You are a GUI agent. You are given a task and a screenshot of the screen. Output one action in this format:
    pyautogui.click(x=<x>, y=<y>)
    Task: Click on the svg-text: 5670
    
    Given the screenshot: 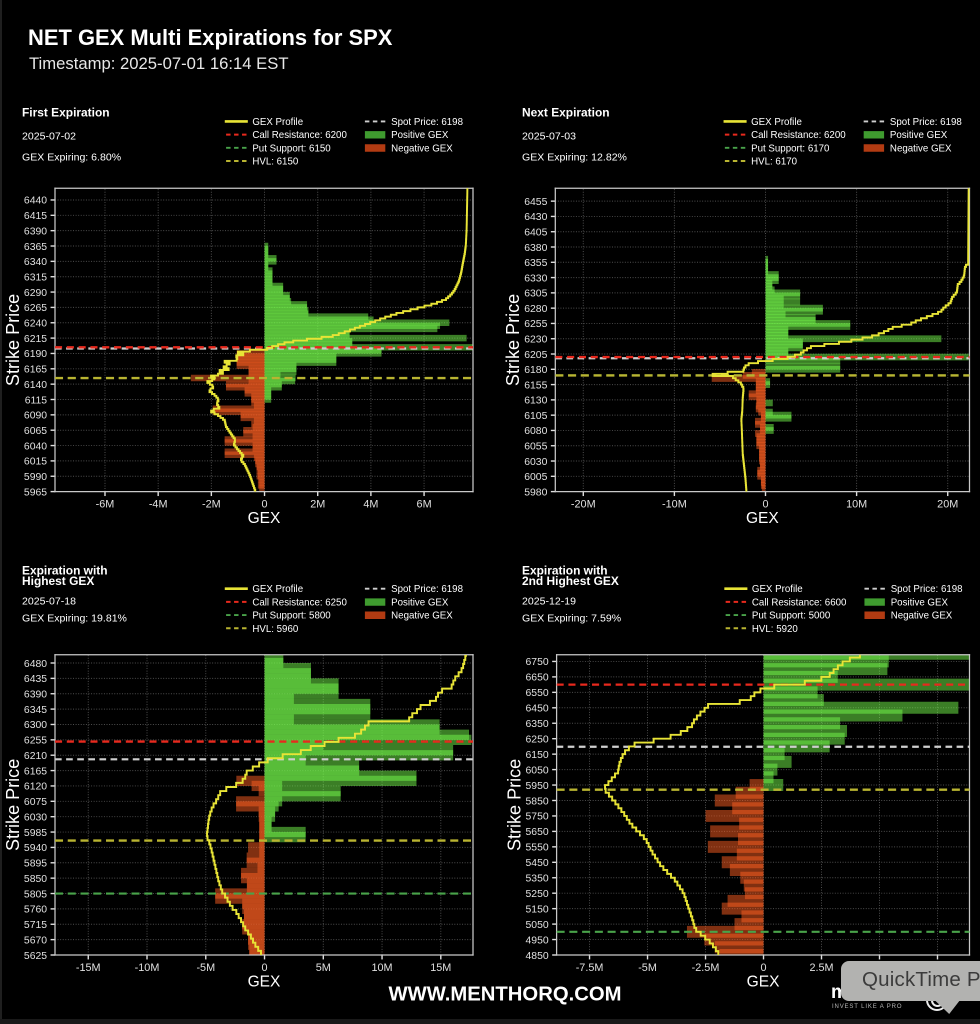 What is the action you would take?
    pyautogui.click(x=35, y=940)
    